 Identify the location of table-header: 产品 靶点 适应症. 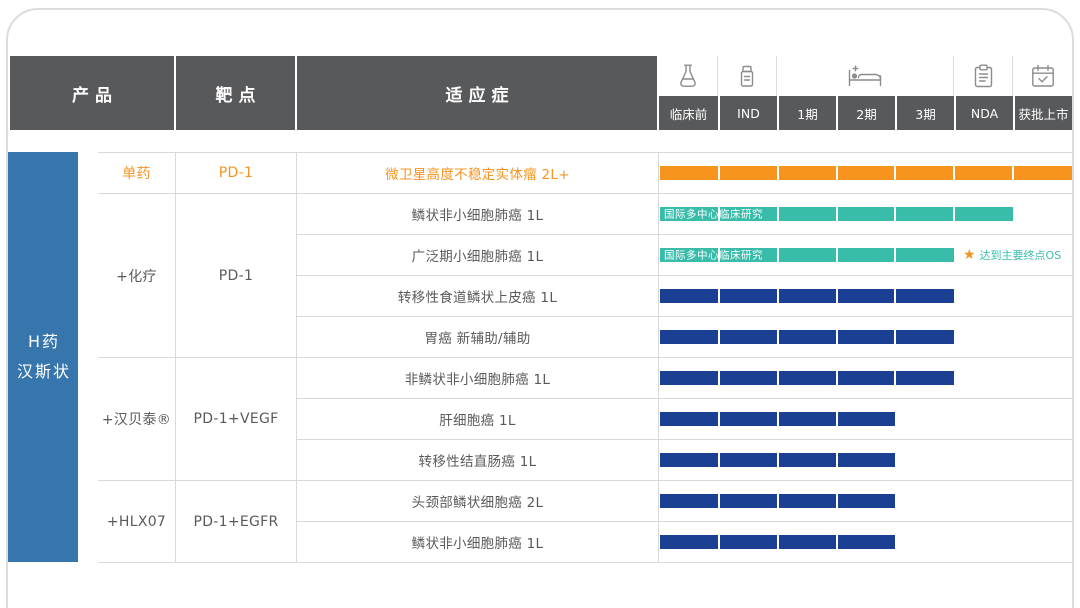
(541, 93).